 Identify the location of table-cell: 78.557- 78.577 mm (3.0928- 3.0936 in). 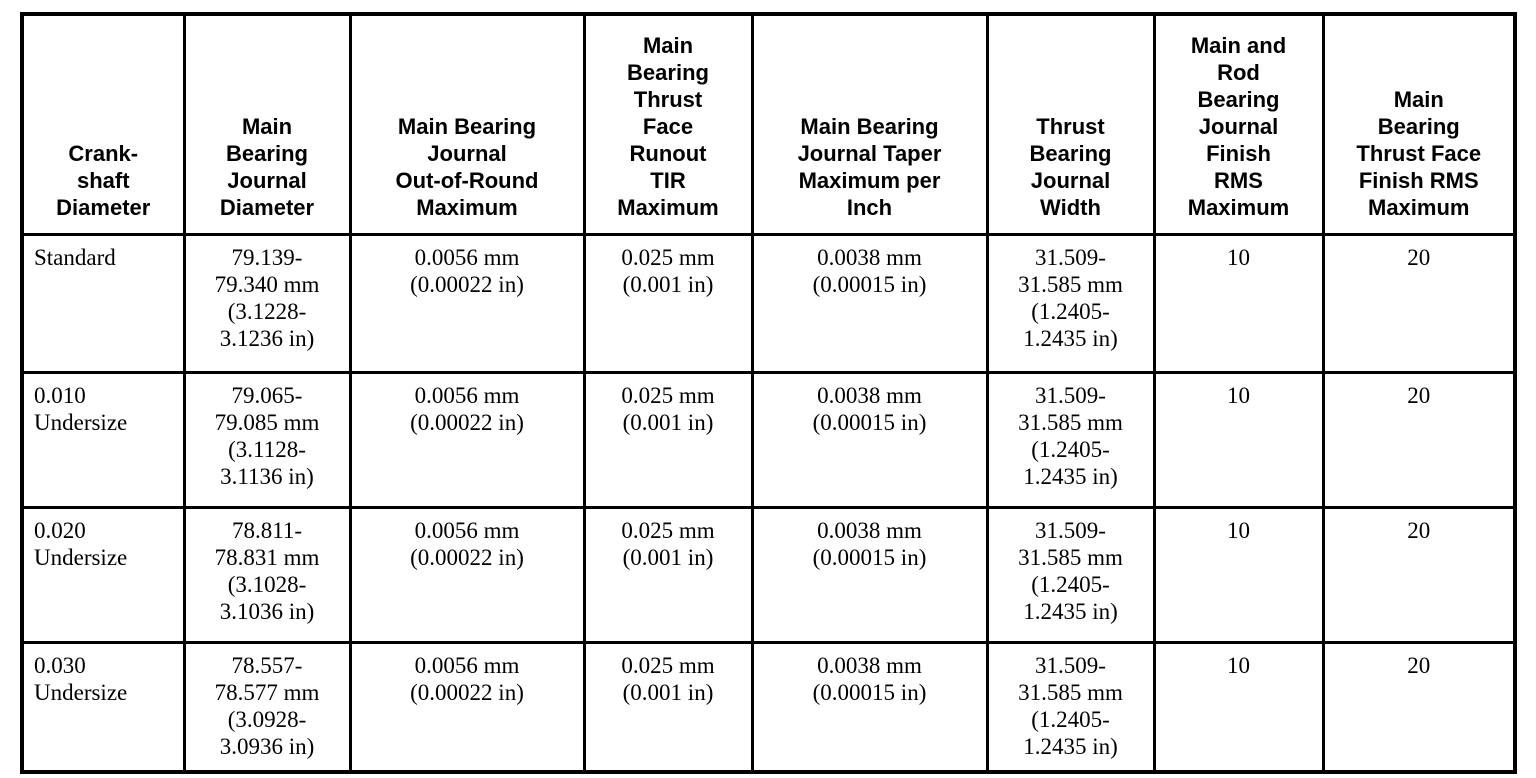
(267, 707).